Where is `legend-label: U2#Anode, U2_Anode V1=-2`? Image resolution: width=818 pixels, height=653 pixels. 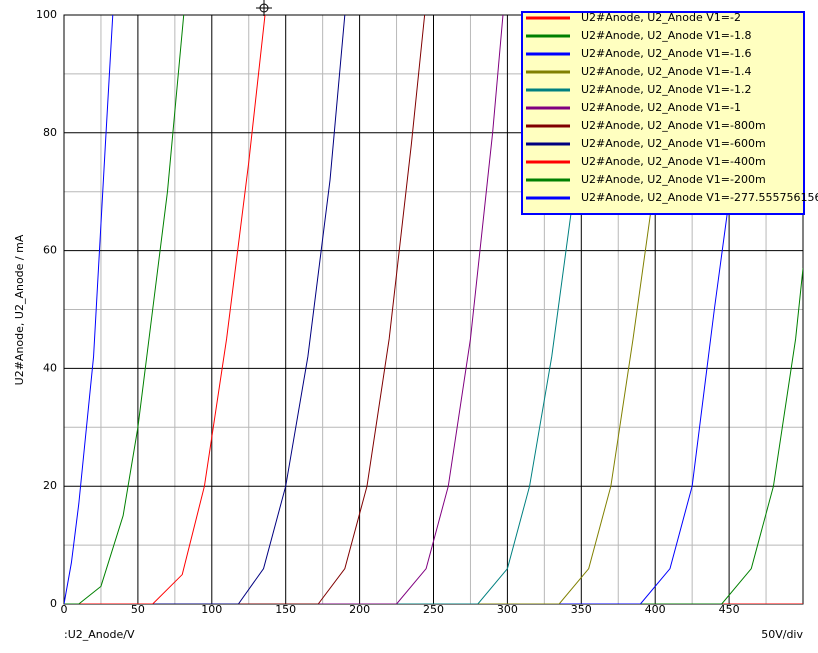 legend-label: U2#Anode, U2_Anode V1=-2 is located at coordinates (661, 17).